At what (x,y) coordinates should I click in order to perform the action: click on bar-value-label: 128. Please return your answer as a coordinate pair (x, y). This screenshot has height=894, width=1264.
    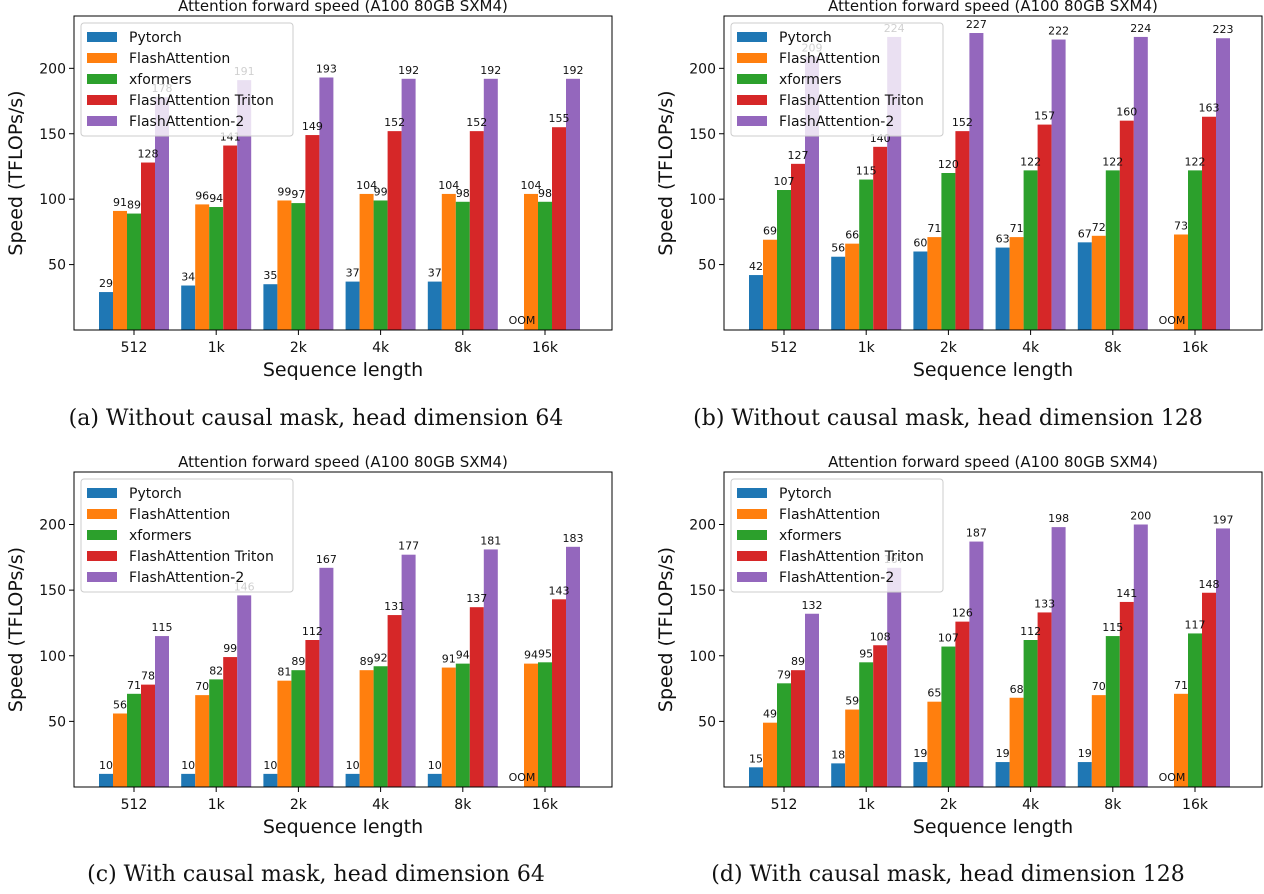
    Looking at the image, I should click on (148, 154).